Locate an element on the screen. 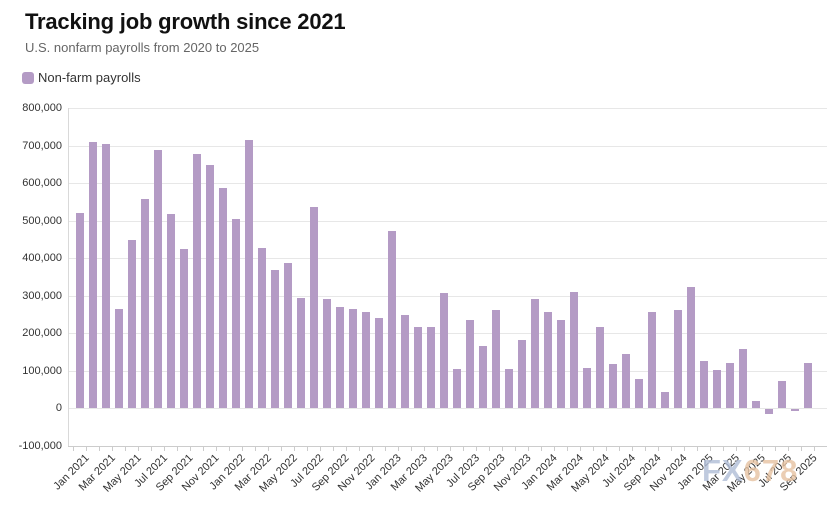 The image size is (837, 508). bar-oct-2022 is located at coordinates (352, 358).